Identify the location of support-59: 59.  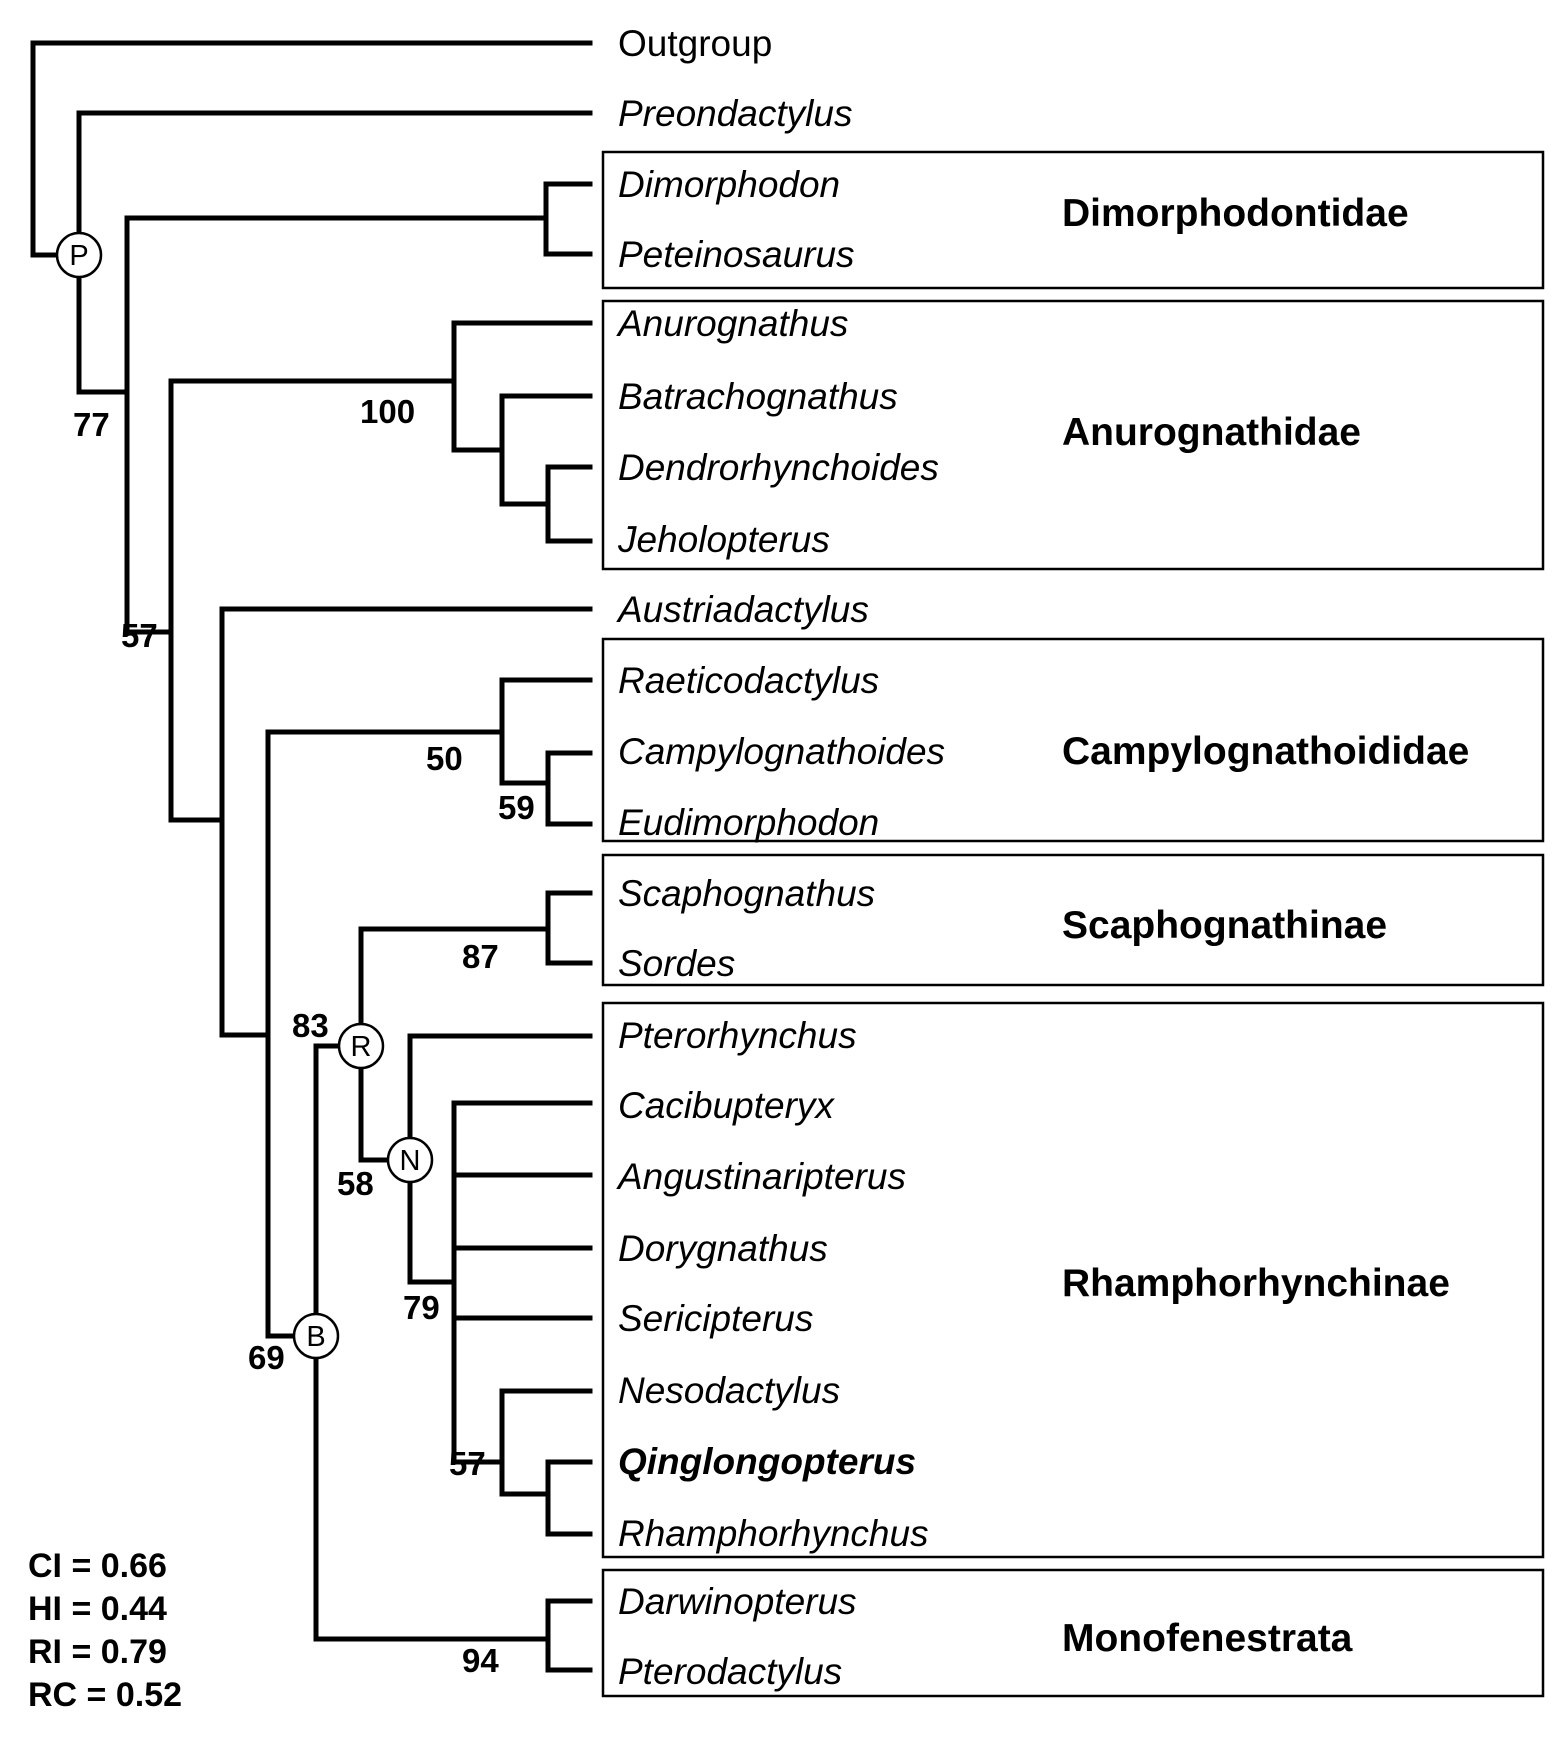
(516, 807).